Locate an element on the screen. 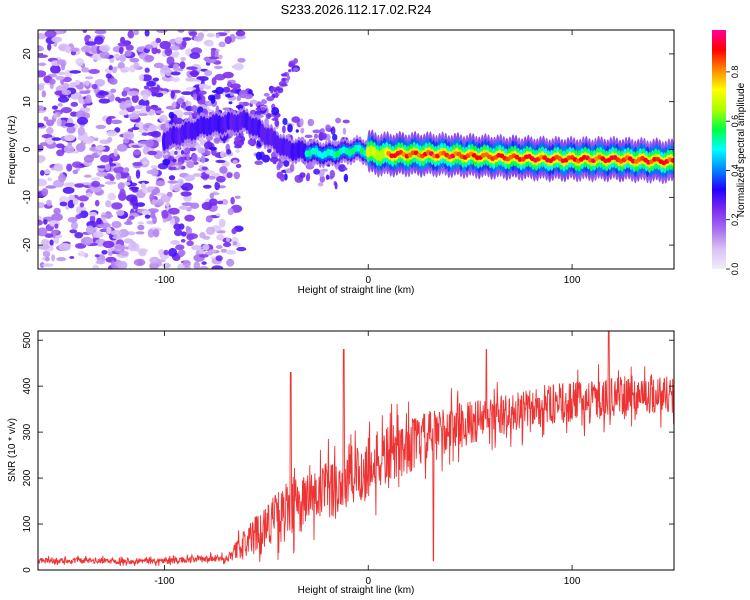 Image resolution: width=750 pixels, height=600 pixels. spectrogram-ylabel: Frequency (Hz) is located at coordinates (12, 150).